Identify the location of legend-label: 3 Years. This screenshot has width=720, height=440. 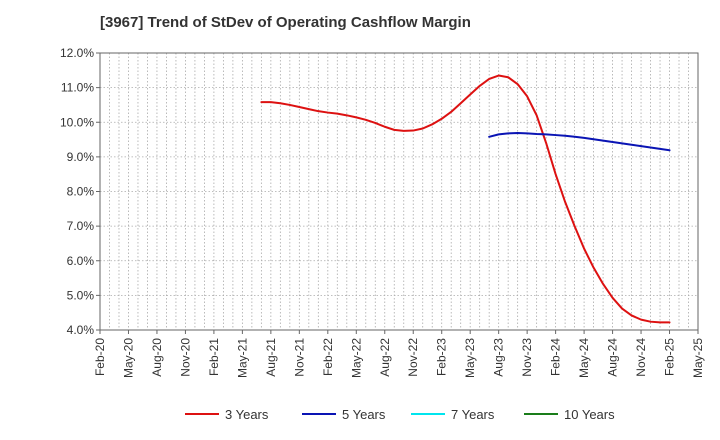
(247, 414).